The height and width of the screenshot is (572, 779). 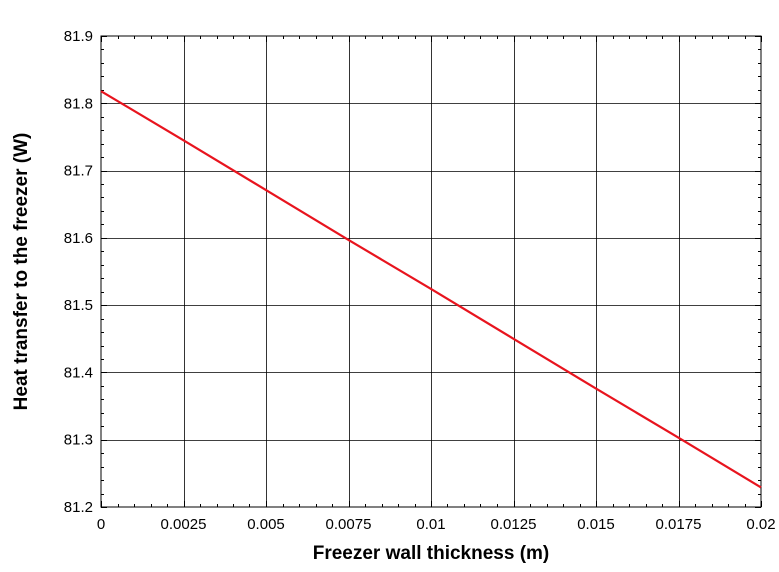 I want to click on x-tick-label: 0.0025, so click(x=184, y=524).